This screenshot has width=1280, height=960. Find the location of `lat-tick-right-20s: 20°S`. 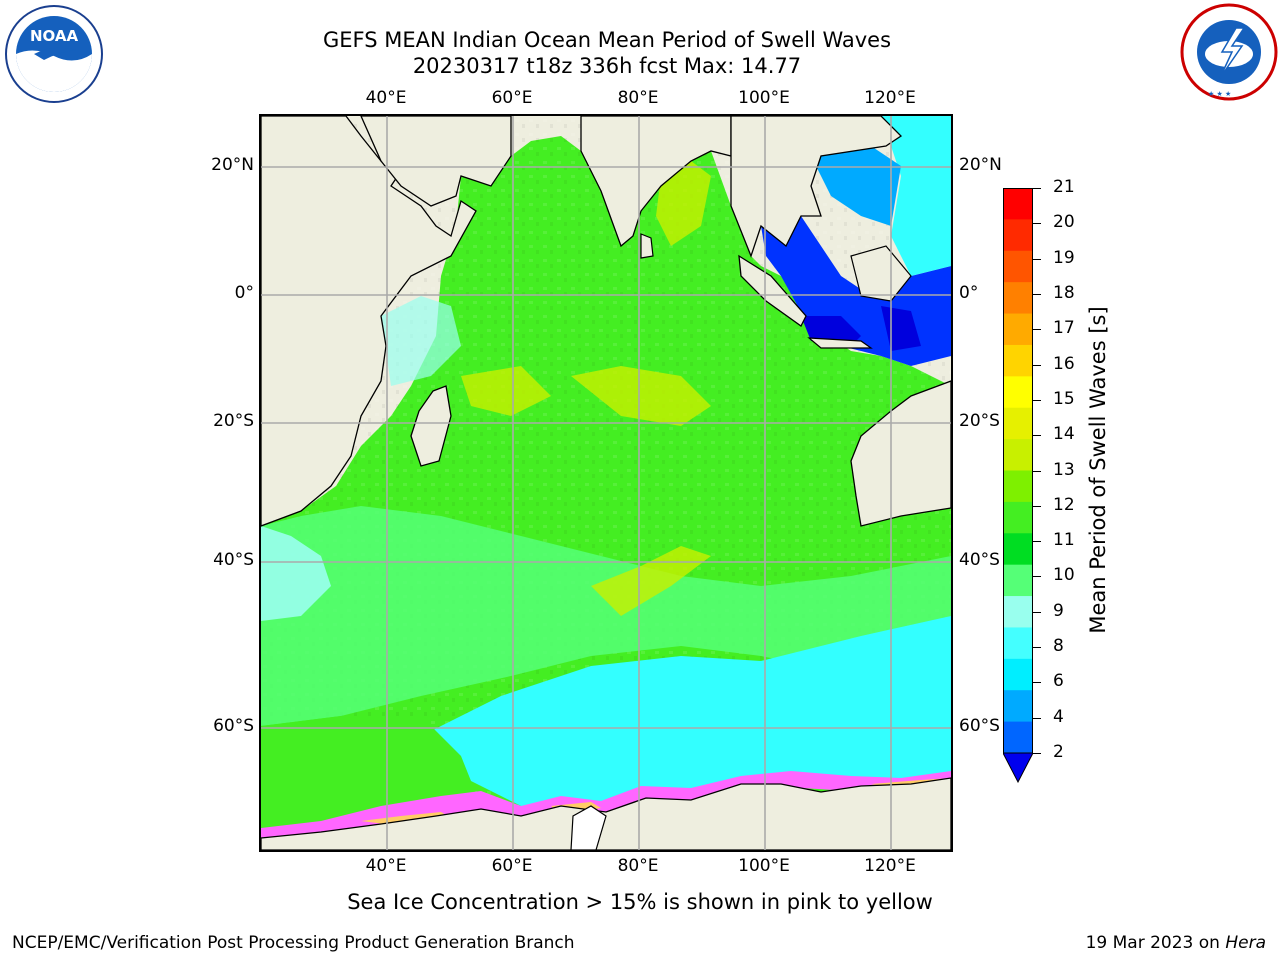

lat-tick-right-20s: 20°S is located at coordinates (979, 421).